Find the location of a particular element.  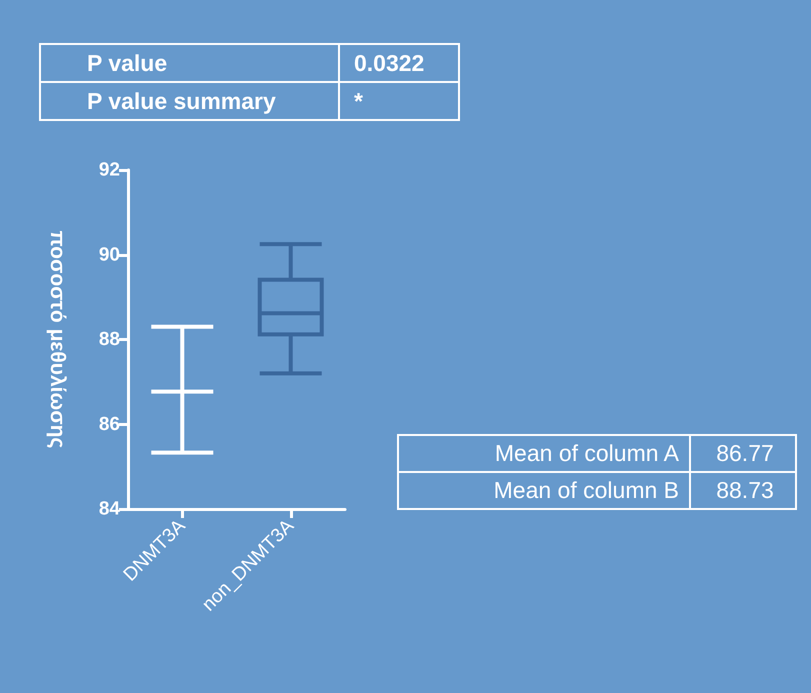

table-frame: P value 0.0322 P value summary * is located at coordinates (249, 82).